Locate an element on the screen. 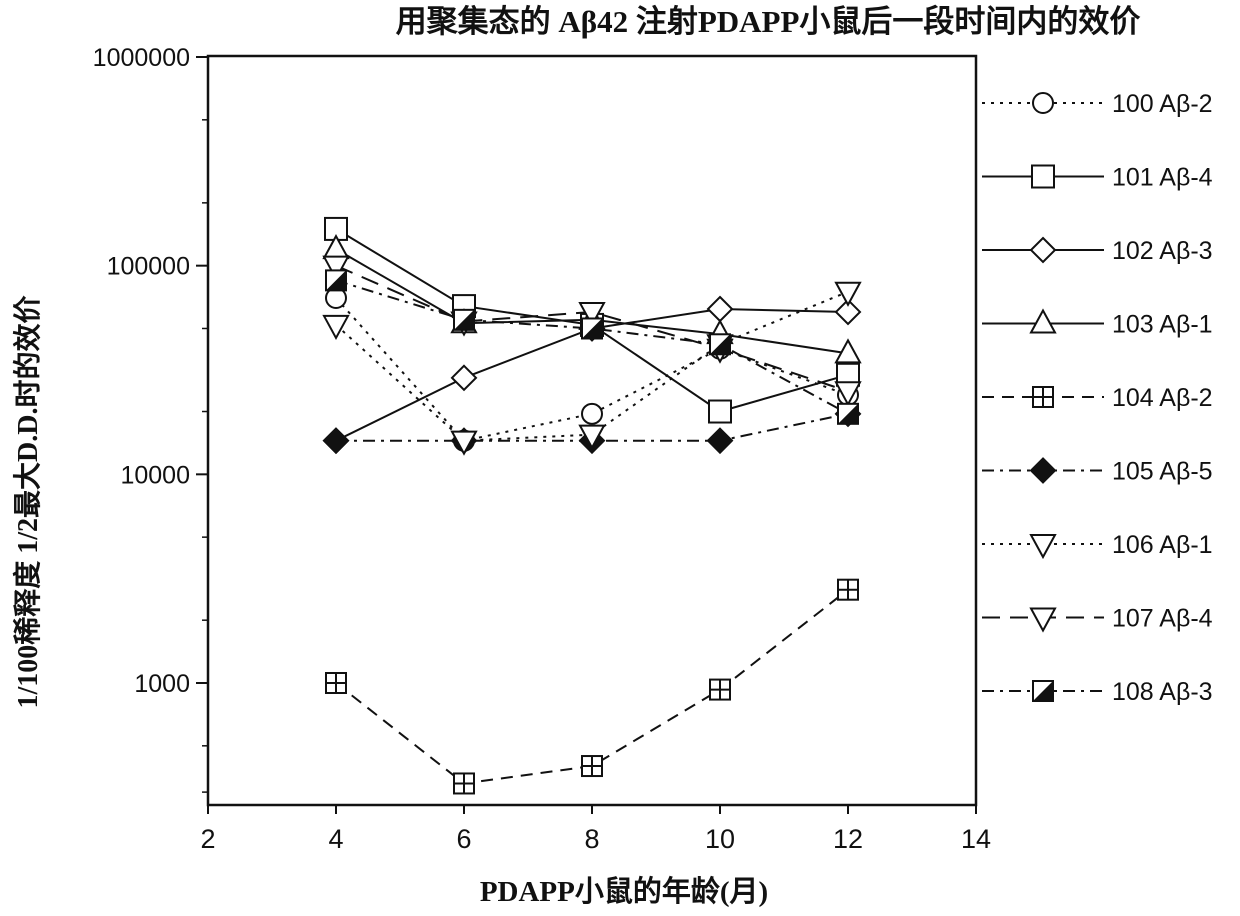 The width and height of the screenshot is (1240, 916). legend-label: 100 Aβ-2 is located at coordinates (1162, 104).